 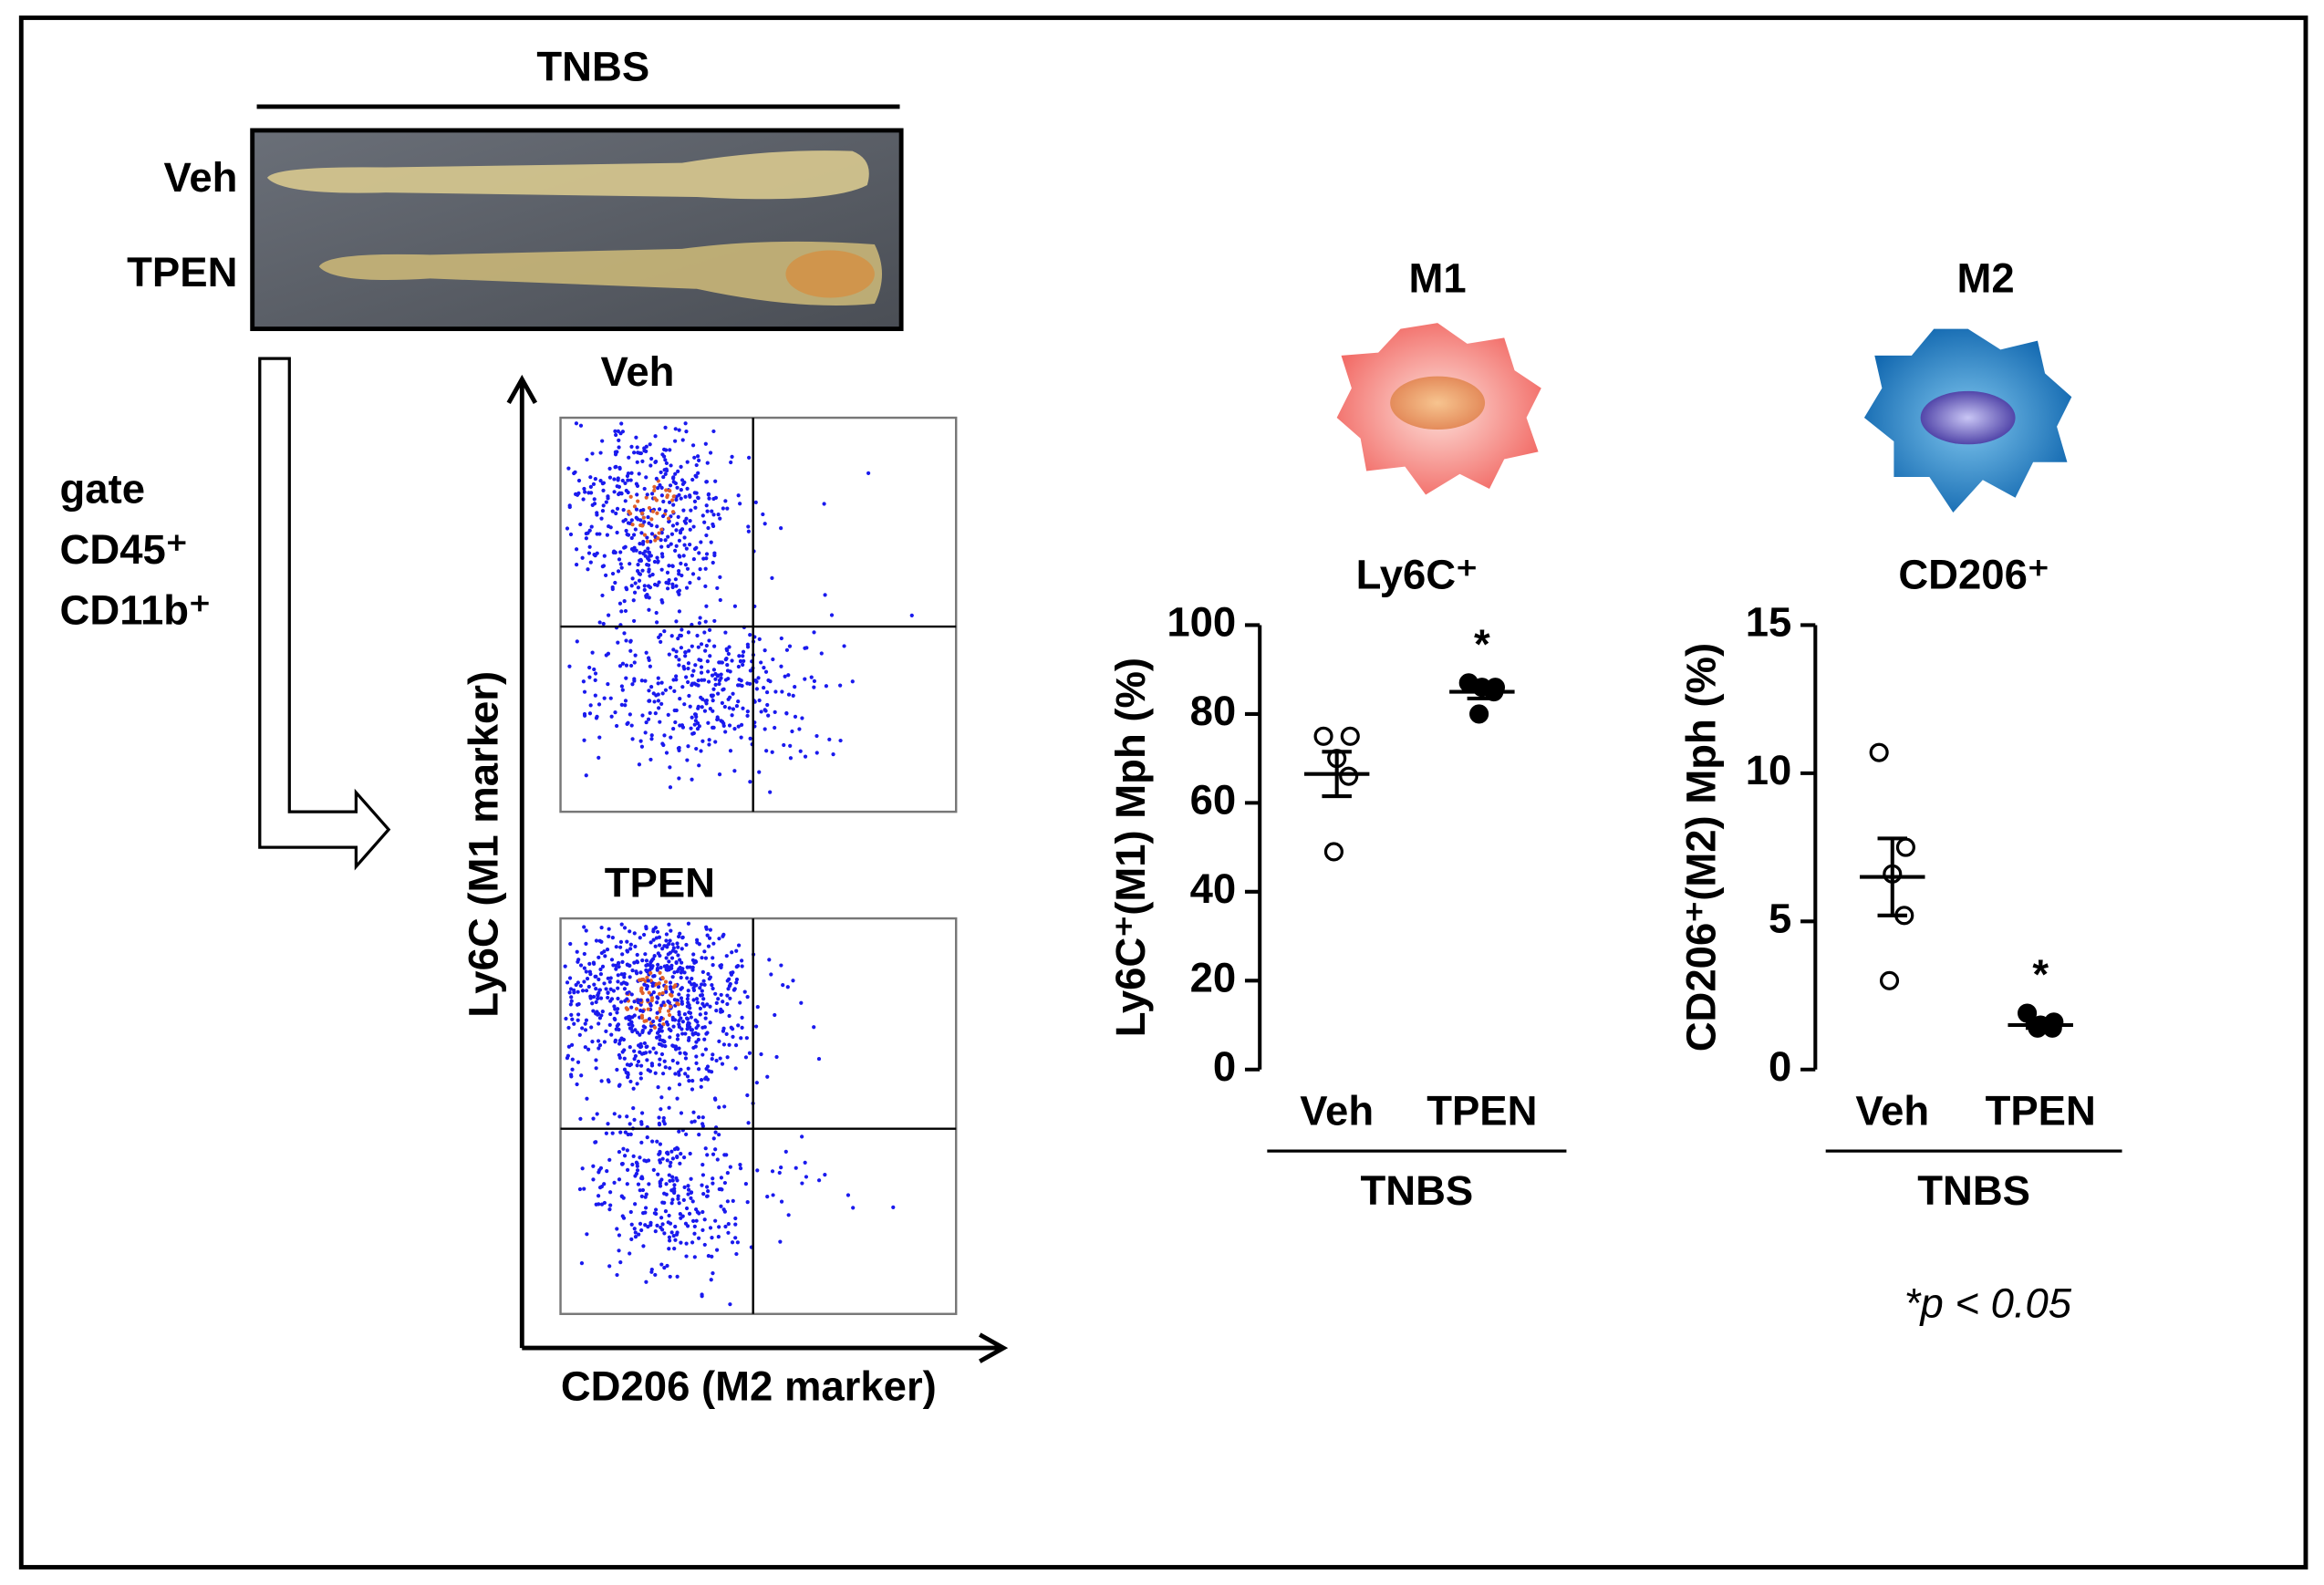 What do you see at coordinates (1988, 1303) in the screenshot?
I see `footnote: *p < 0.05` at bounding box center [1988, 1303].